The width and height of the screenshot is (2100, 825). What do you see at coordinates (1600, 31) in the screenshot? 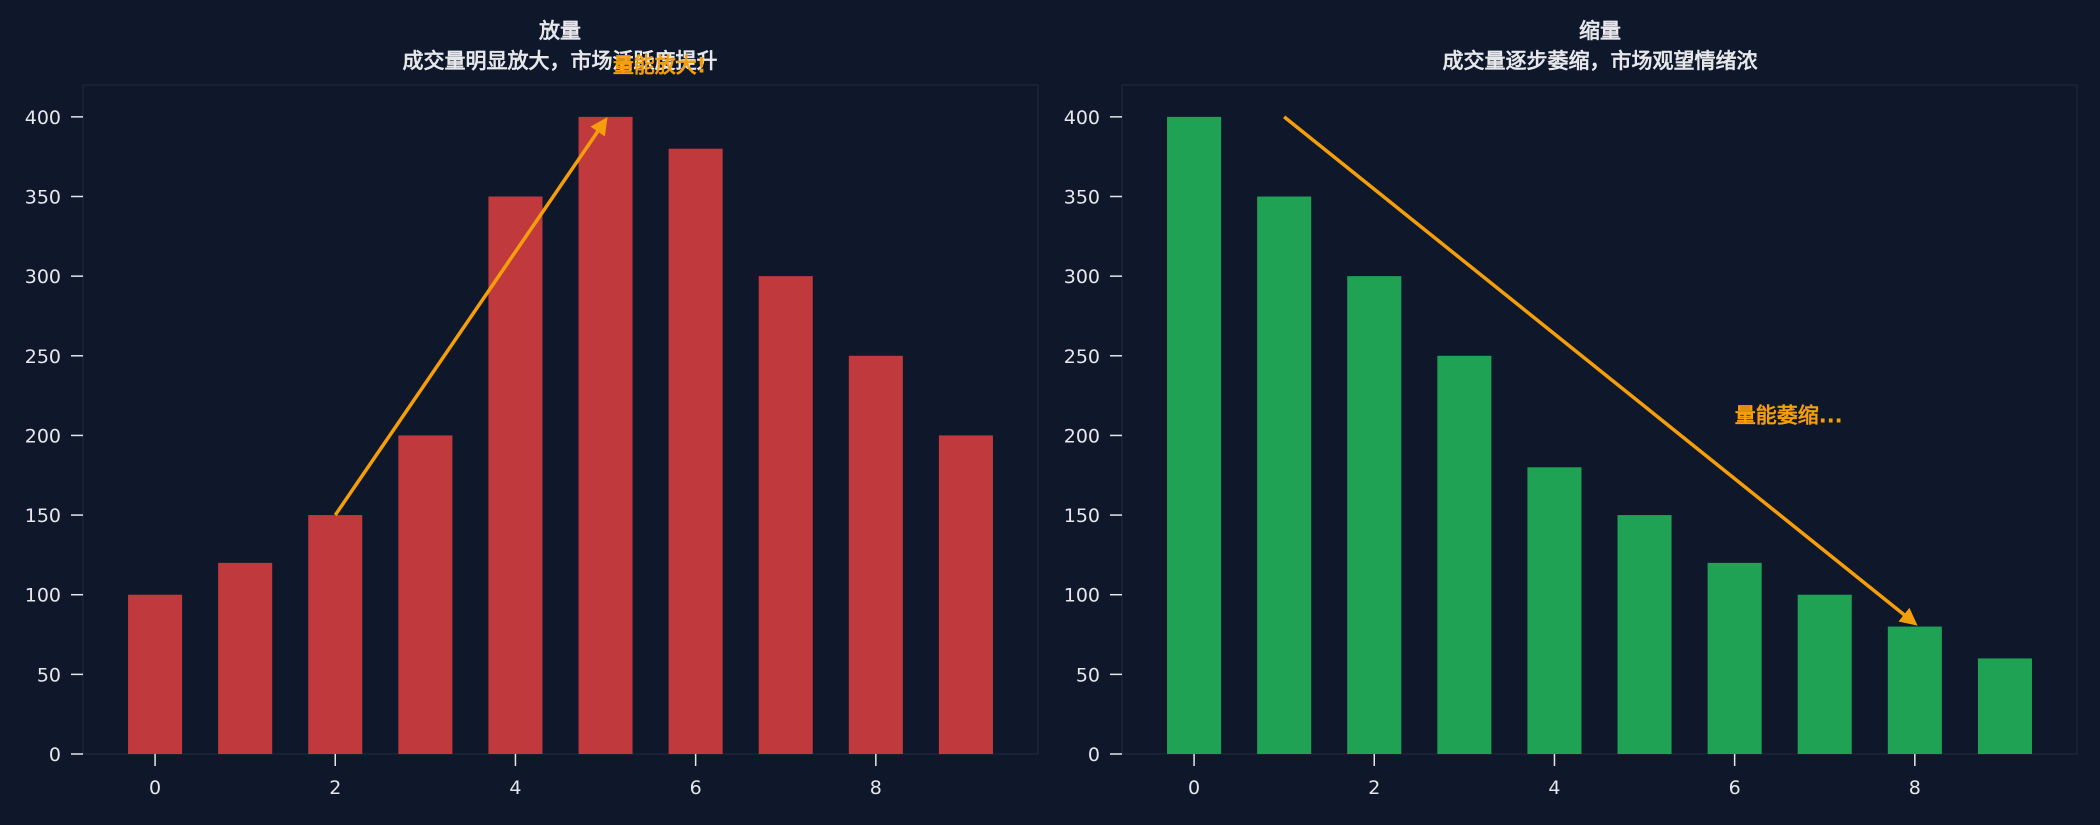
I see `chart-title: 缩量` at bounding box center [1600, 31].